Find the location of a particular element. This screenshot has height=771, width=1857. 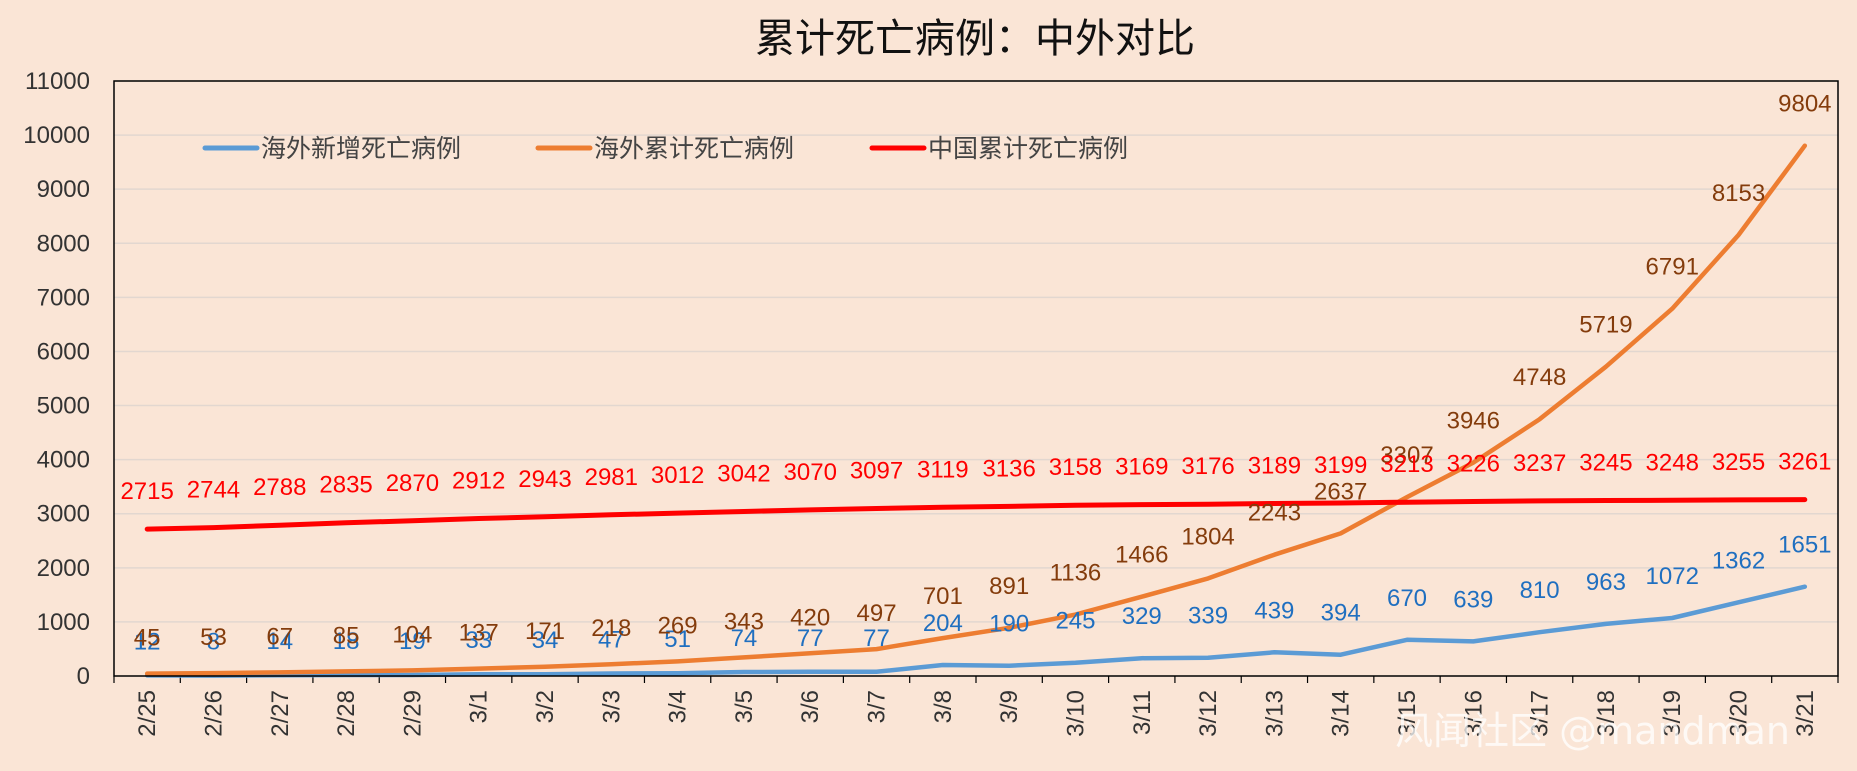

data-label: 45 is located at coordinates (147, 638).